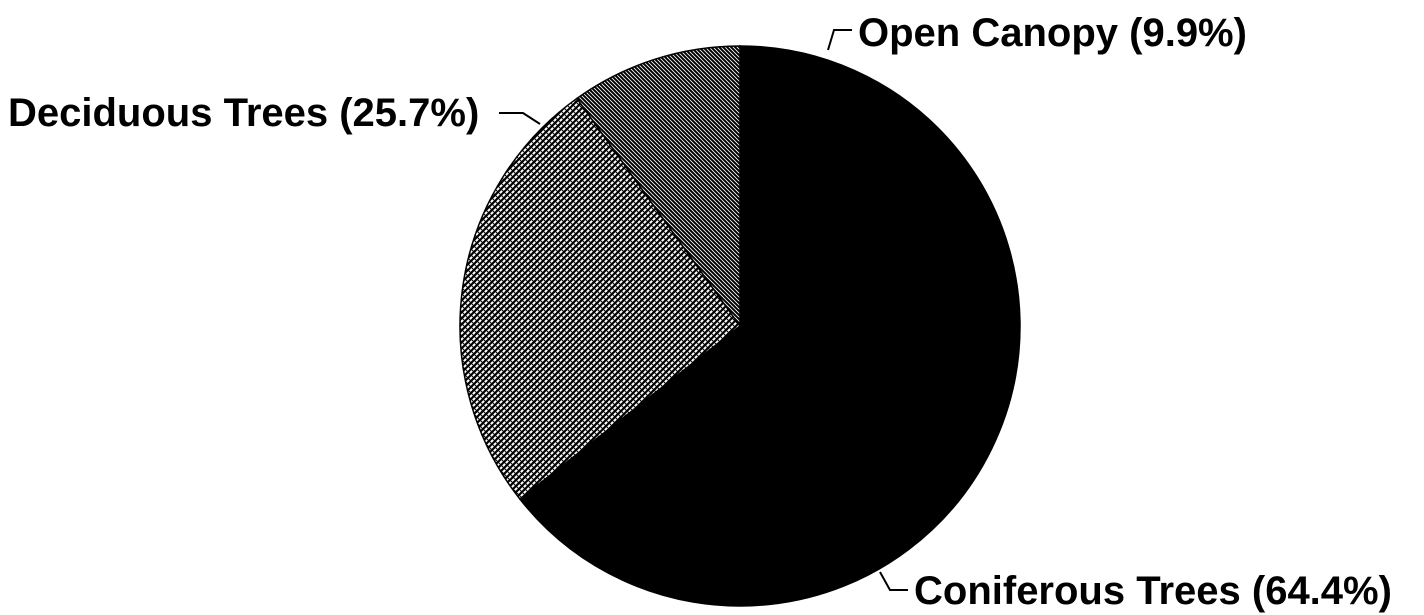  I want to click on open-canopy-label: Open Canopy (9.9%), so click(1052, 33).